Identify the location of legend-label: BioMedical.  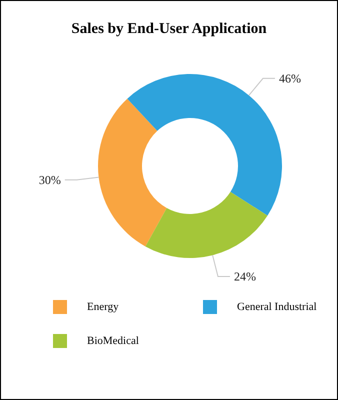
(113, 341).